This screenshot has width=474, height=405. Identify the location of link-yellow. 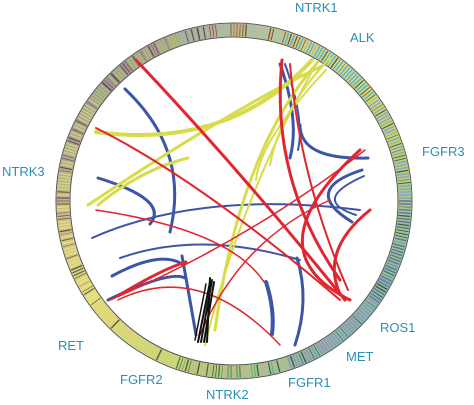
(300, 111).